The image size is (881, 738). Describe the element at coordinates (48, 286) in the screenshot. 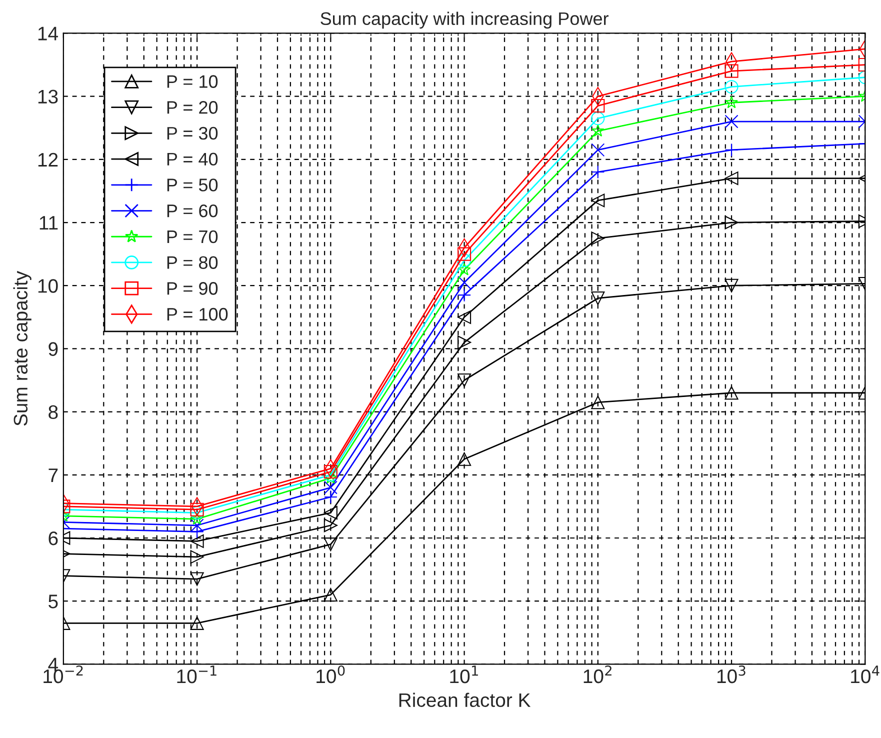

I see `y-tick-label: 10` at that location.